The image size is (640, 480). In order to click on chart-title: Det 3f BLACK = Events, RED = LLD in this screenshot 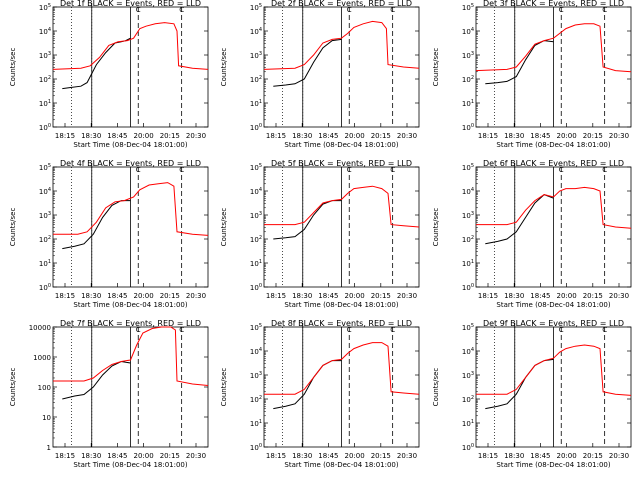, I will do `click(553, 4)`.